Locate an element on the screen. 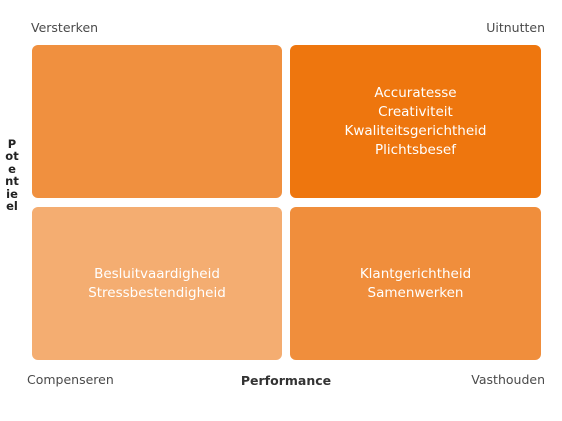 Image resolution: width=562 pixels, height=421 pixels. corner-label-uitnutten: Uitnutten is located at coordinates (515, 27).